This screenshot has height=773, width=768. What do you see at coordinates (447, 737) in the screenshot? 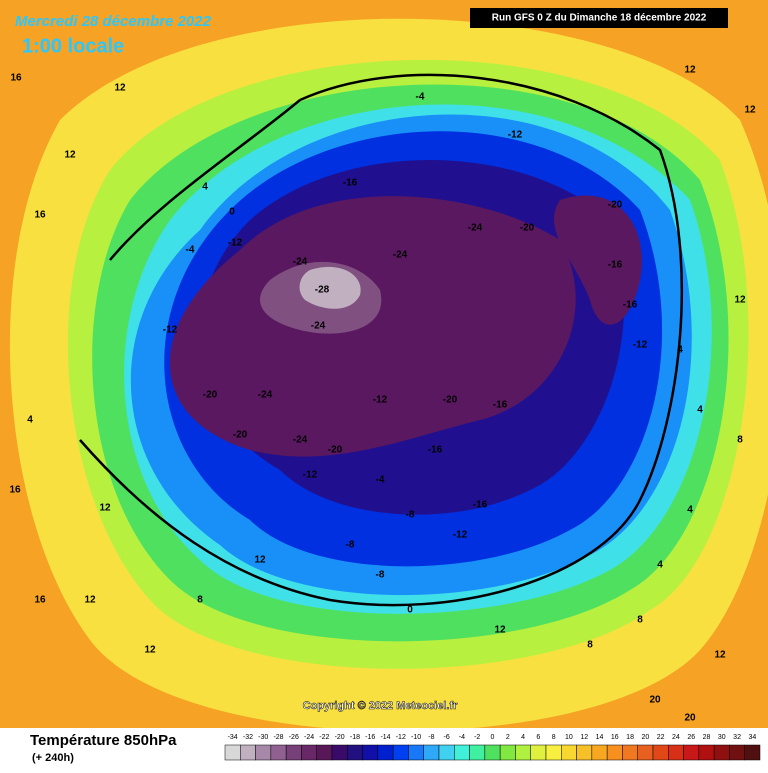
I see `legend-tick: -6` at bounding box center [447, 737].